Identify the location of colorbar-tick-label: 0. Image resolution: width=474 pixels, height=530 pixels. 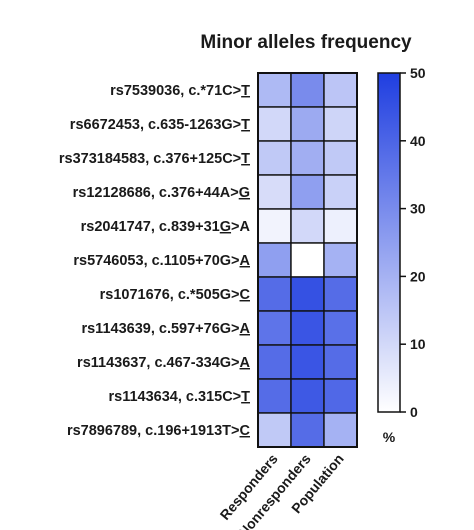
(414, 412).